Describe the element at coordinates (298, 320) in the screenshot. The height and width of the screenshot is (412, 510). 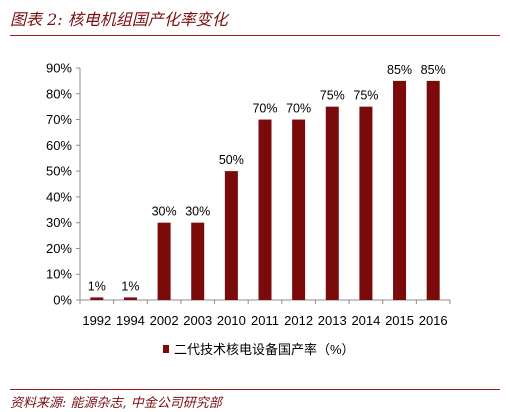
I see `x-tick-label: 2012` at that location.